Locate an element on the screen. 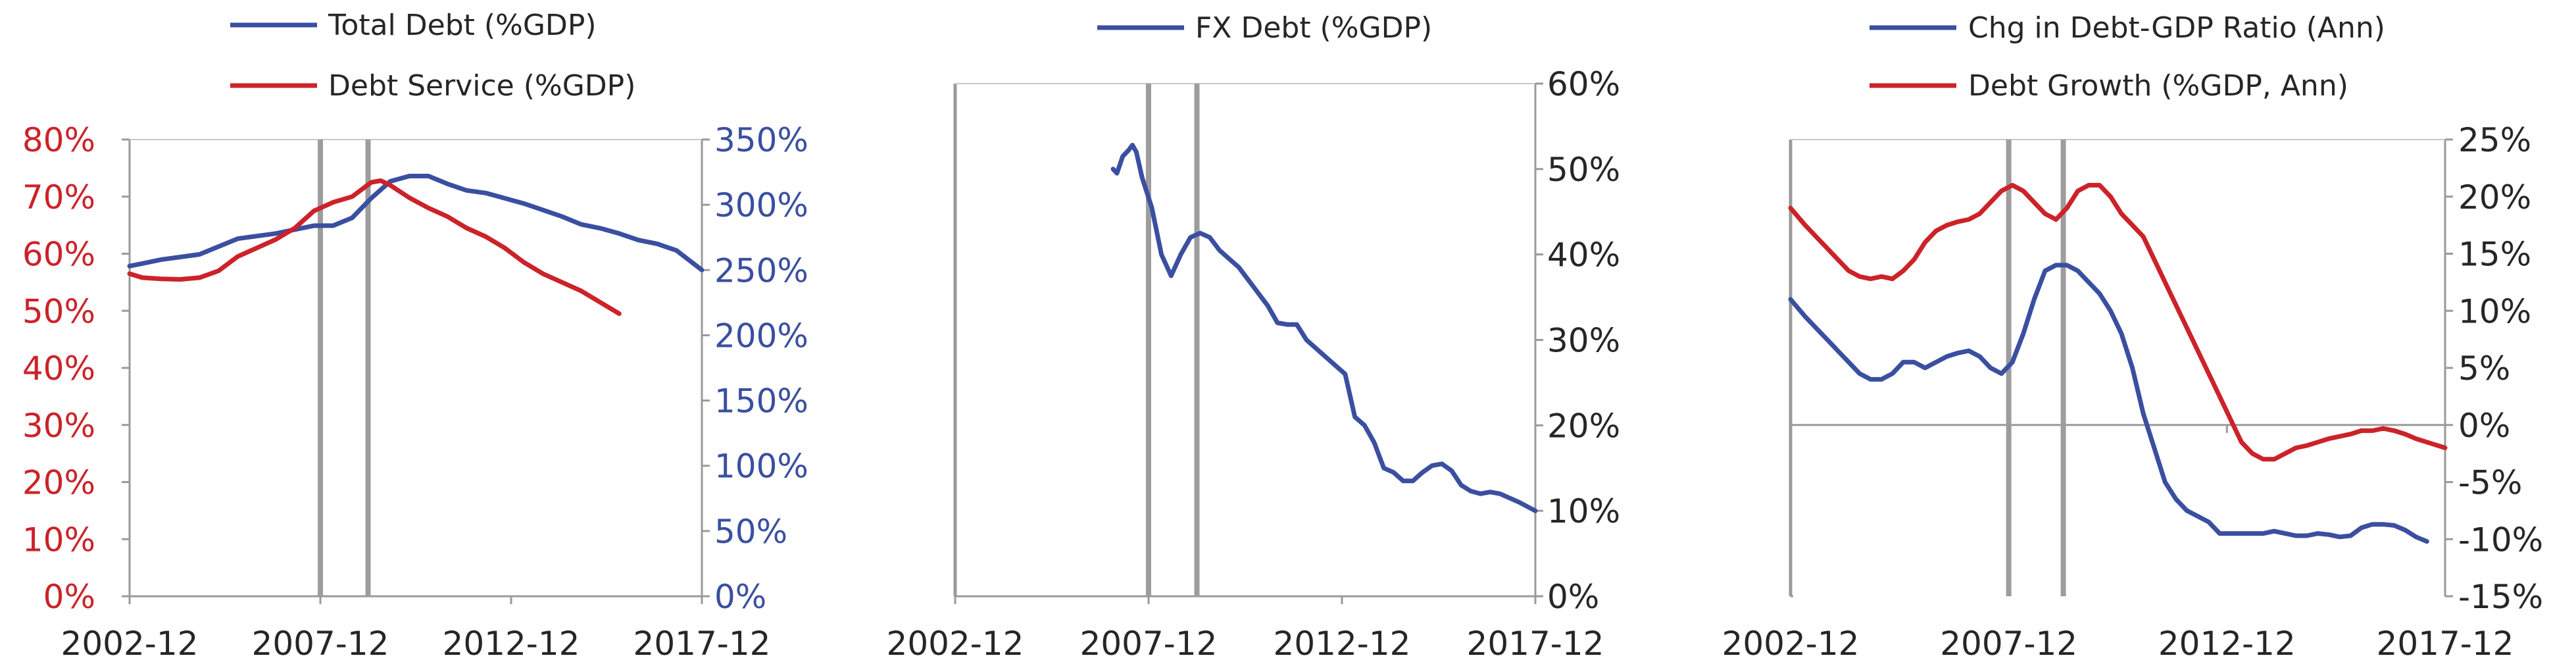  legend: FX Debt (%GDP) is located at coordinates (1264, 28).